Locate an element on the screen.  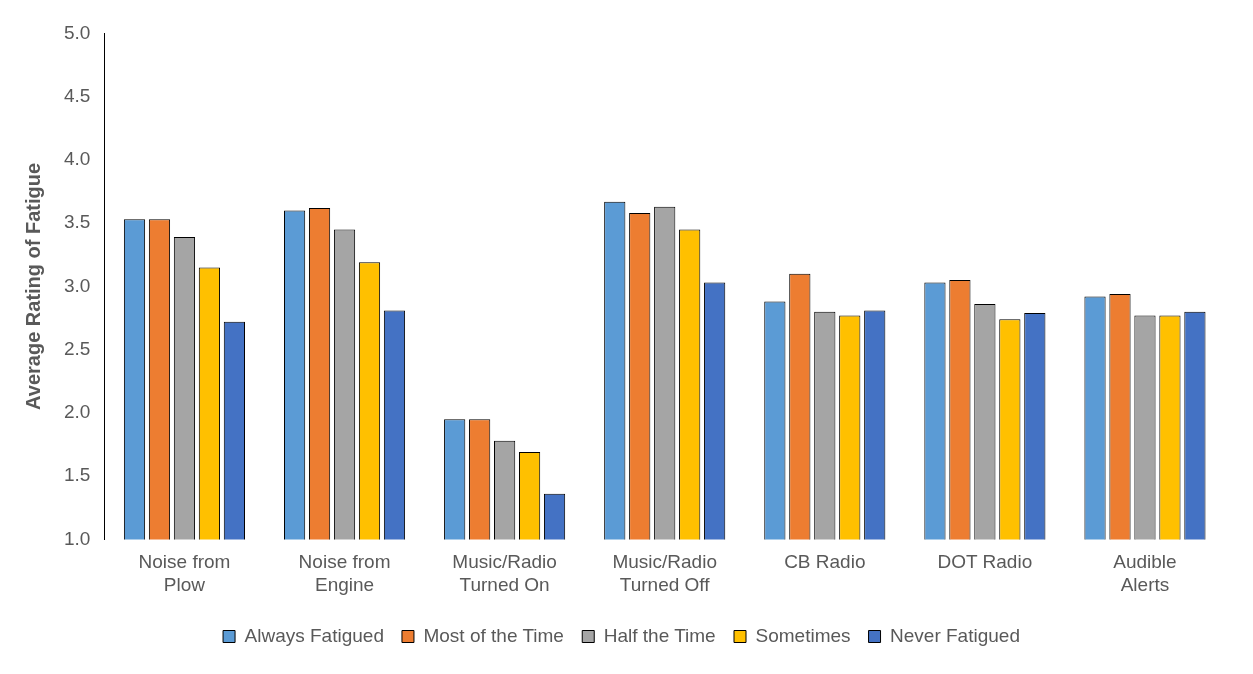
legend-label: Most of the Time is located at coordinates (493, 635).